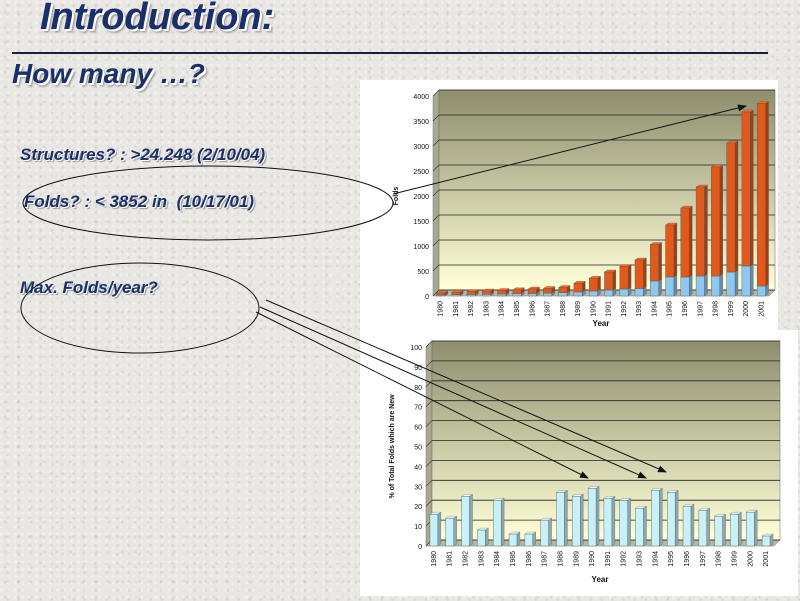  Describe the element at coordinates (418, 408) in the screenshot. I see `newfolds-y-tick-label: 70` at that location.